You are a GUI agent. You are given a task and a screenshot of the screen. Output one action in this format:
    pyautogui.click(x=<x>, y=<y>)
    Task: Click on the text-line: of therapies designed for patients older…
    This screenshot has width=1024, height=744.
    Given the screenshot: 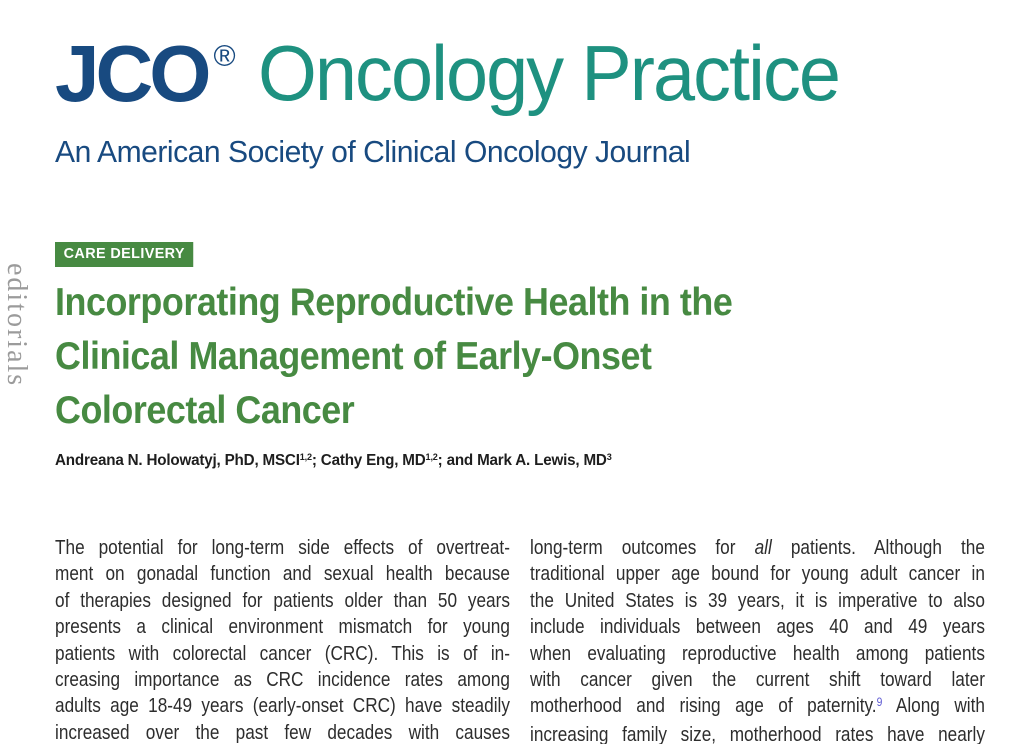 What is the action you would take?
    pyautogui.click(x=282, y=601)
    